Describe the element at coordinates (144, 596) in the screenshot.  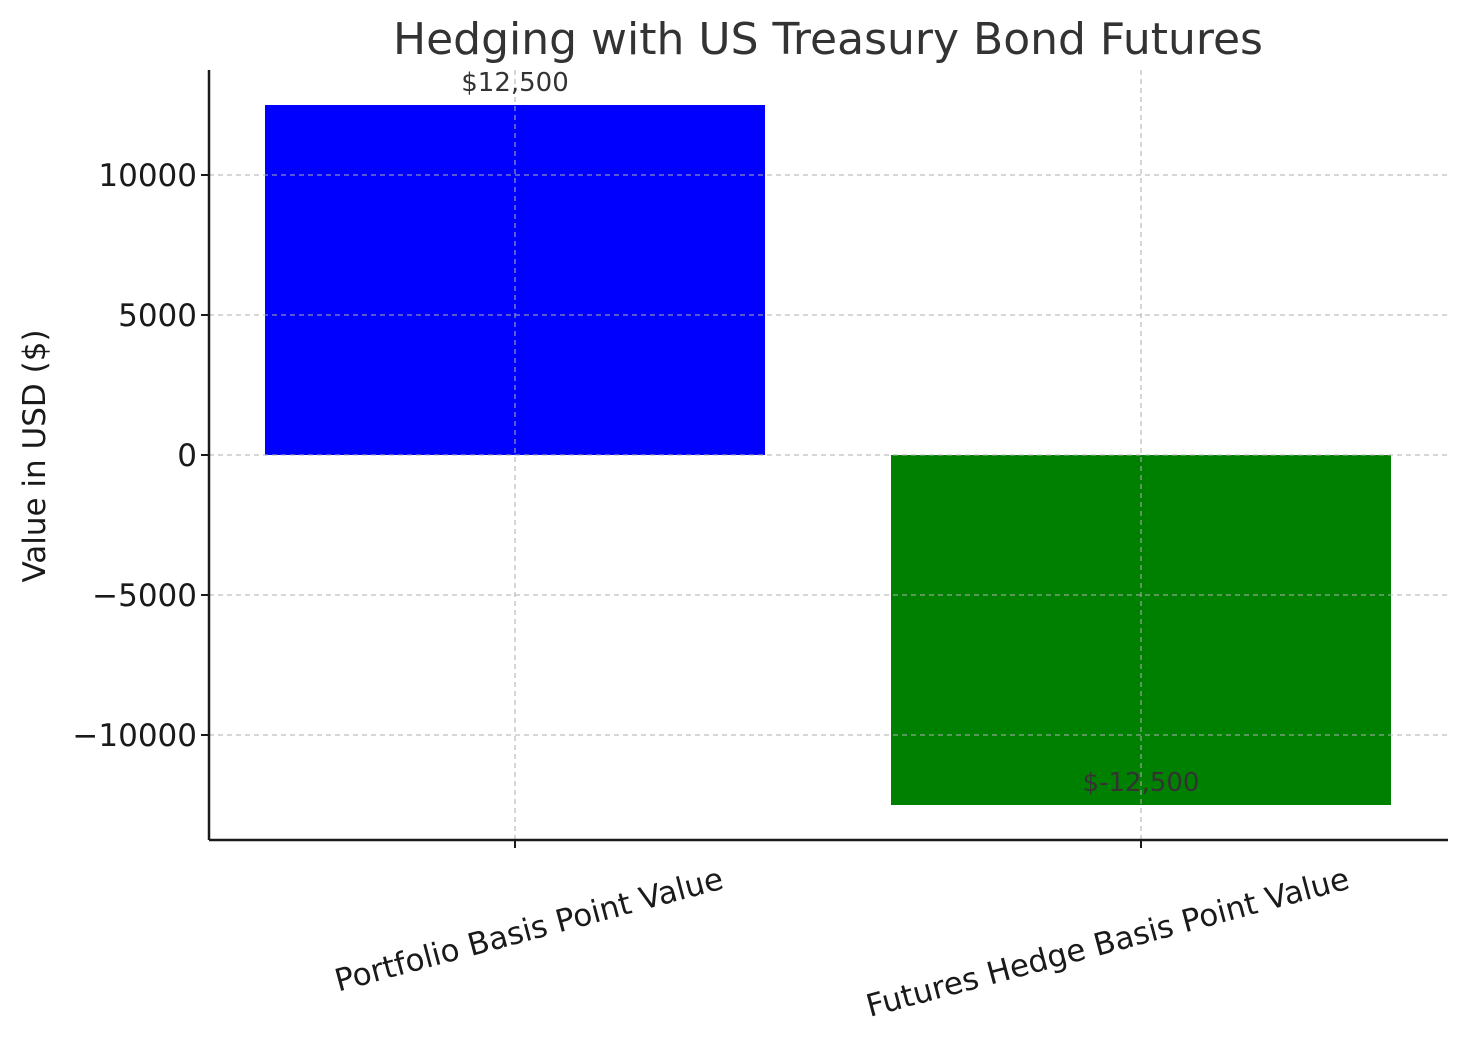
I see `y-tick-label: −5000` at that location.